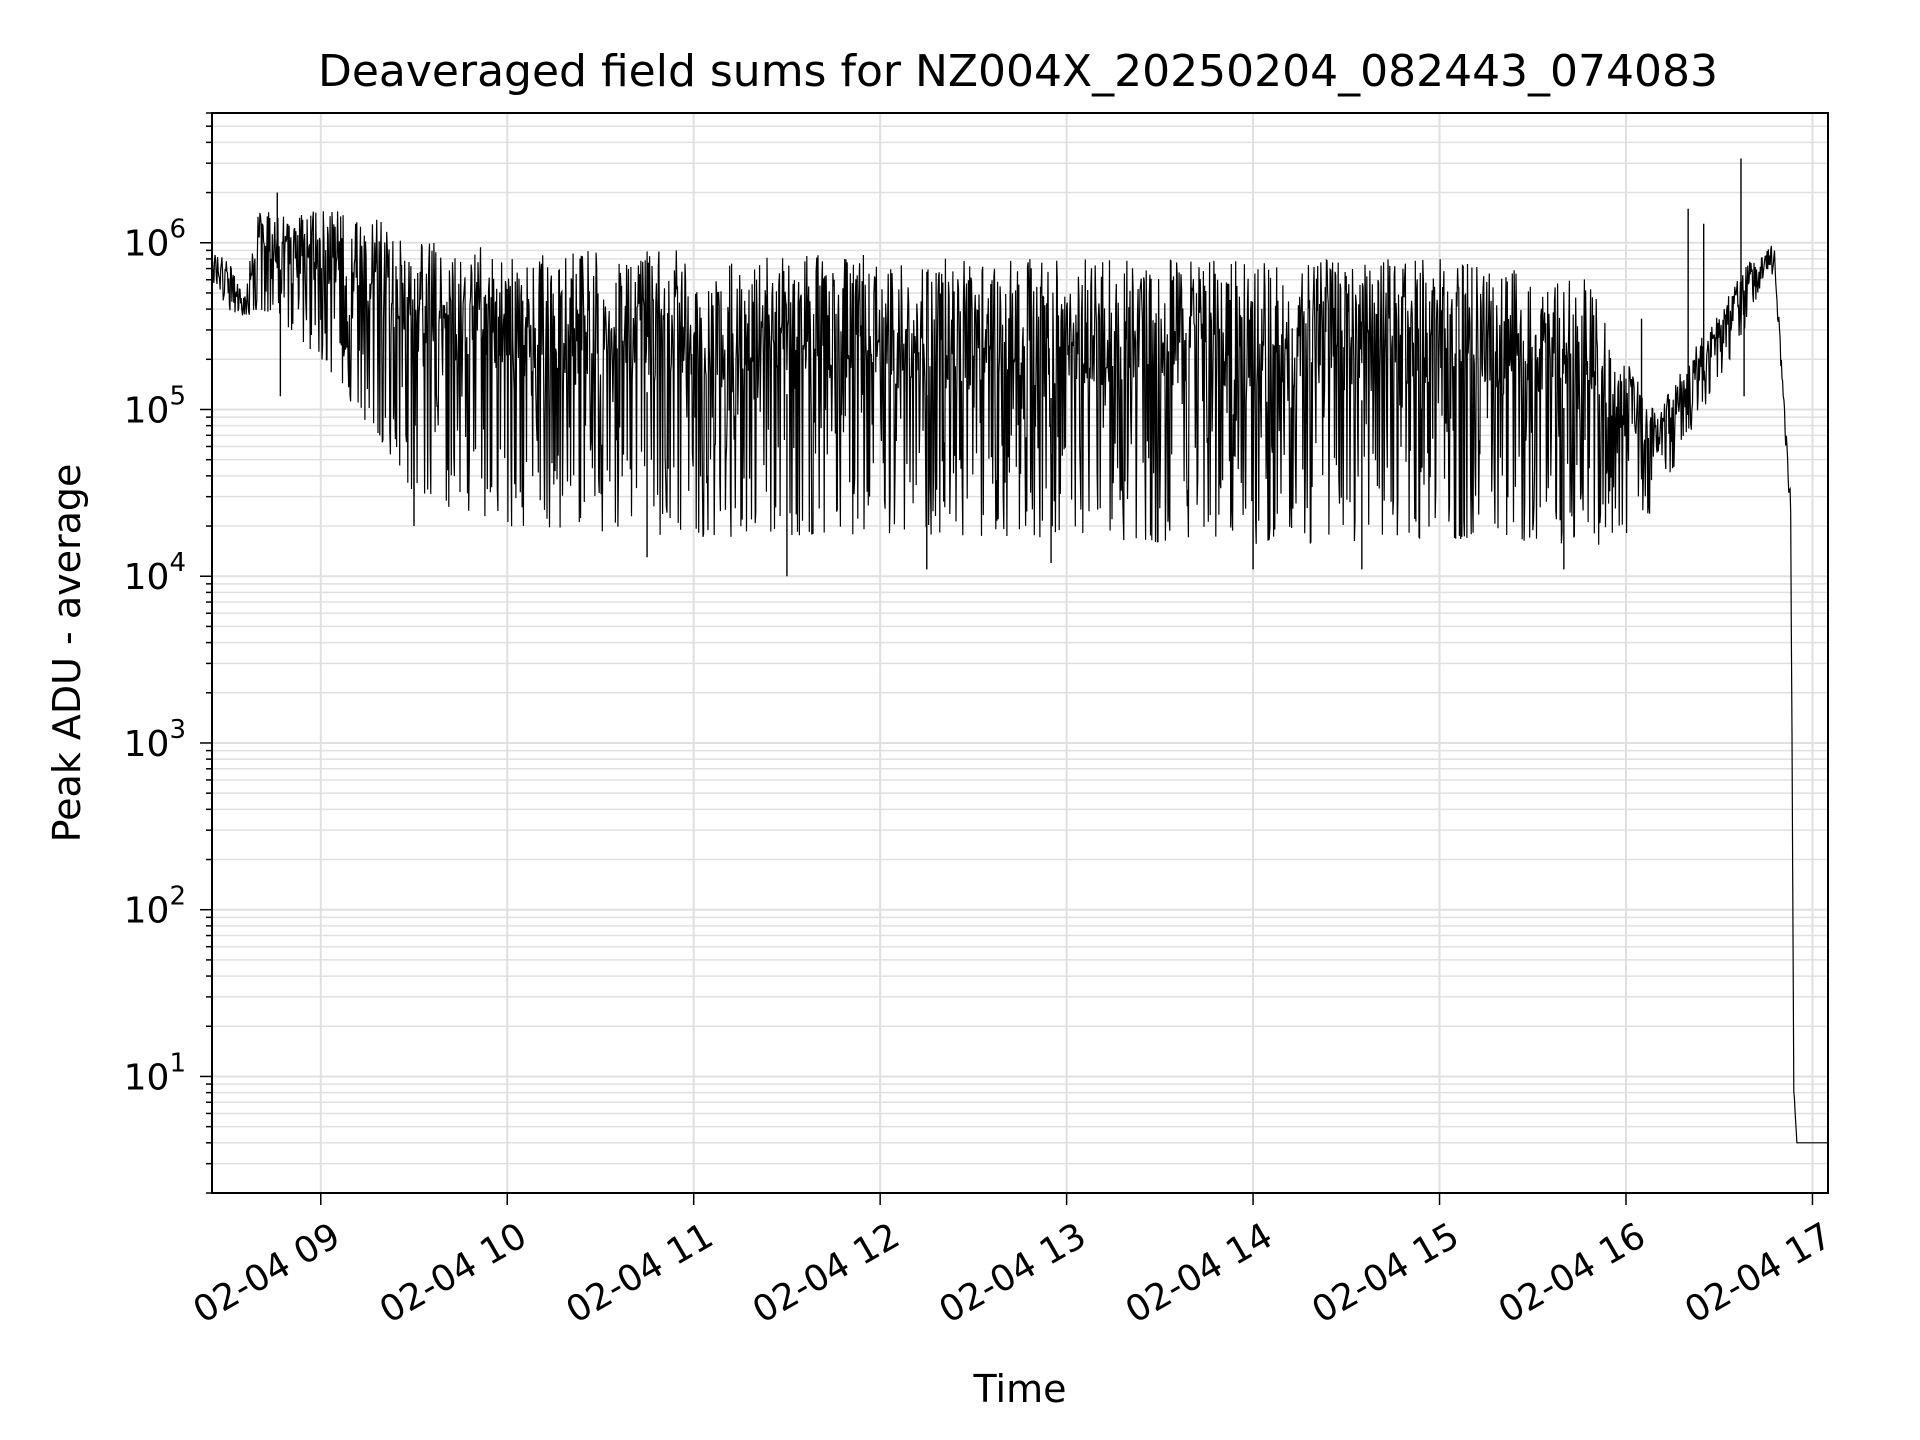  I want to click on x-axis-label: Time, so click(1020, 1389).